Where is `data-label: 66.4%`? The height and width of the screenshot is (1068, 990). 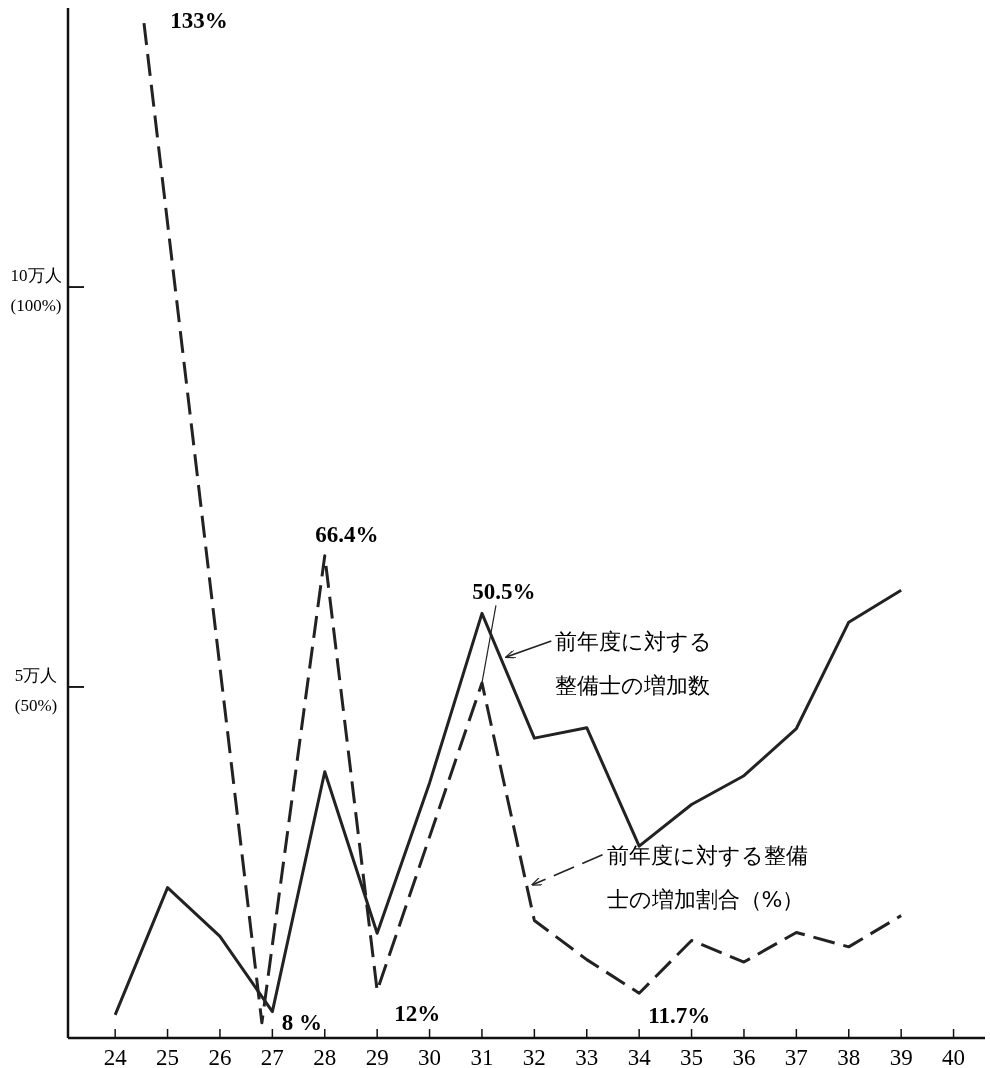
data-label: 66.4% is located at coordinates (347, 534).